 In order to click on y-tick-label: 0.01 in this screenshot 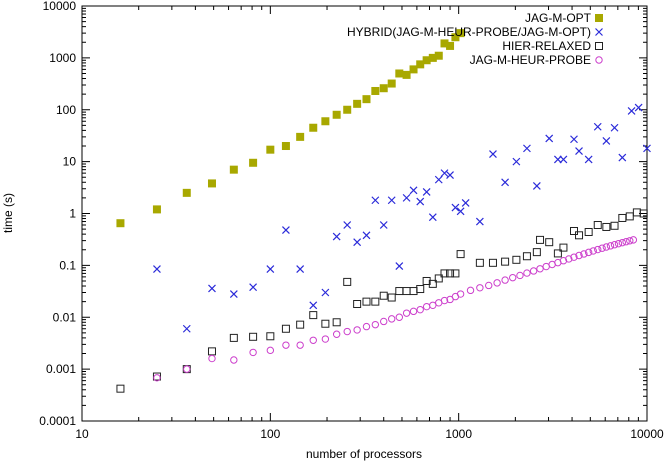, I will do `click(65, 317)`.